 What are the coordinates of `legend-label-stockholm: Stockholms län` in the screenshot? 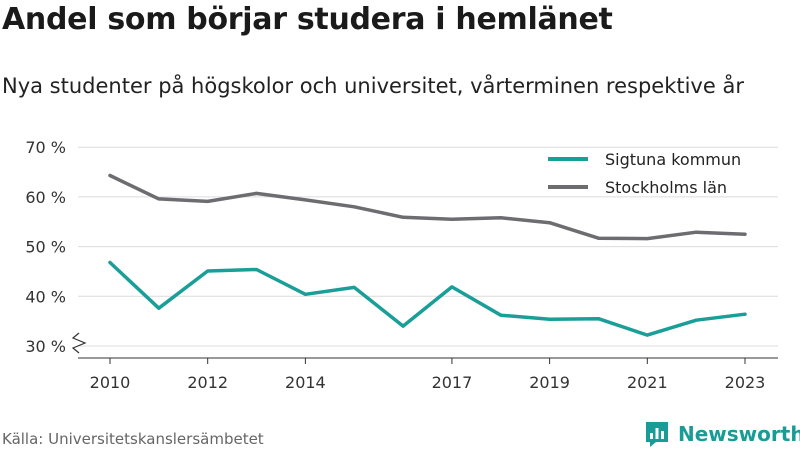 It's located at (666, 187).